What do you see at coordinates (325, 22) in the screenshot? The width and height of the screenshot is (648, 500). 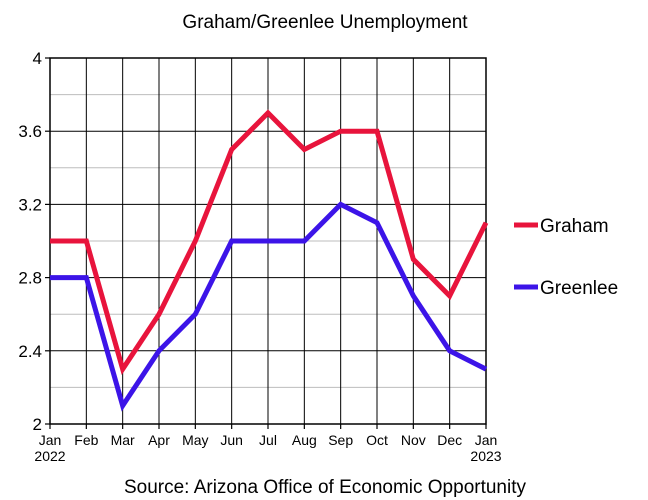 I see `chart-title: Graham/Greenlee Unemployment` at bounding box center [325, 22].